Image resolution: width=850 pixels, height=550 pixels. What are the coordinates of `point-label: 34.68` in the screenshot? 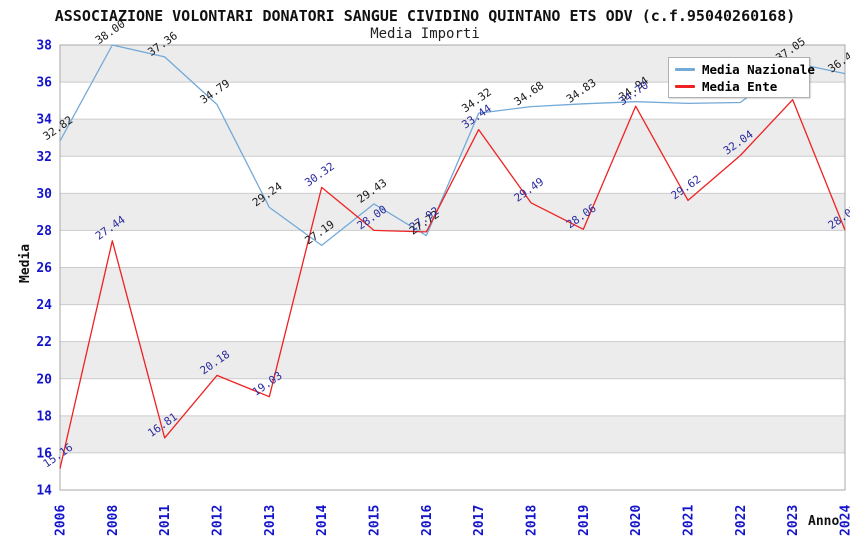 It's located at (529, 94).